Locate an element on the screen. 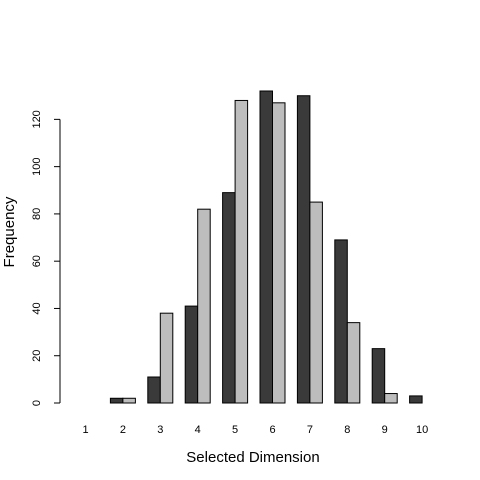  x-tick-label: 9 is located at coordinates (385, 430).